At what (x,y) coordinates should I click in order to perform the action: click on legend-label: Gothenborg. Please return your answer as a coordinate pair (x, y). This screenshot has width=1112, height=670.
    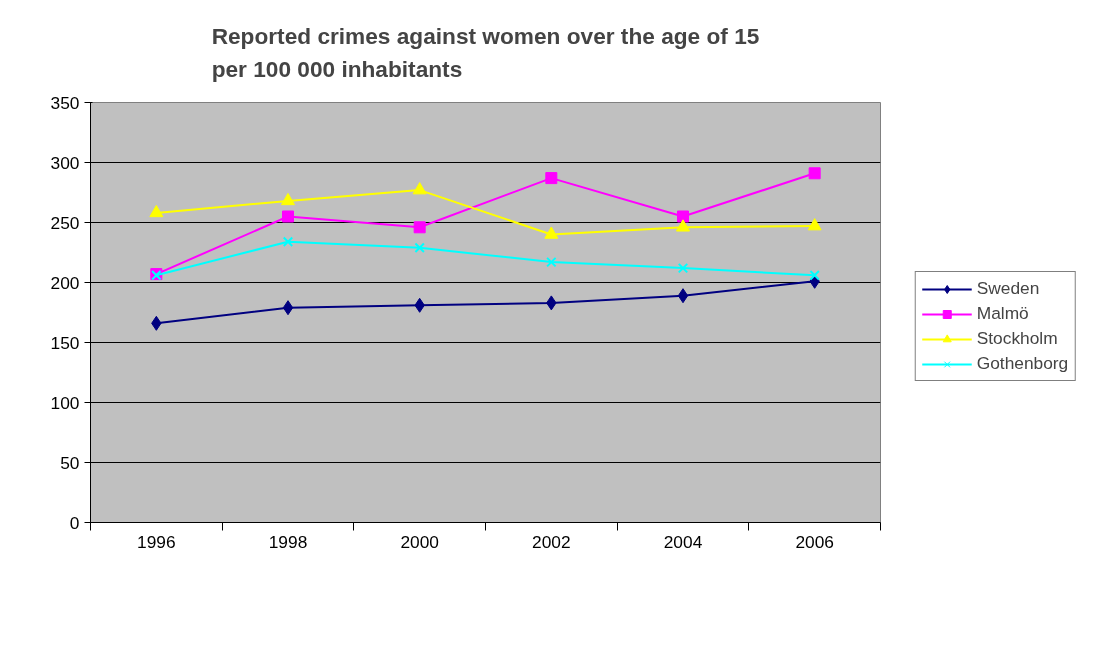
    Looking at the image, I should click on (1022, 363).